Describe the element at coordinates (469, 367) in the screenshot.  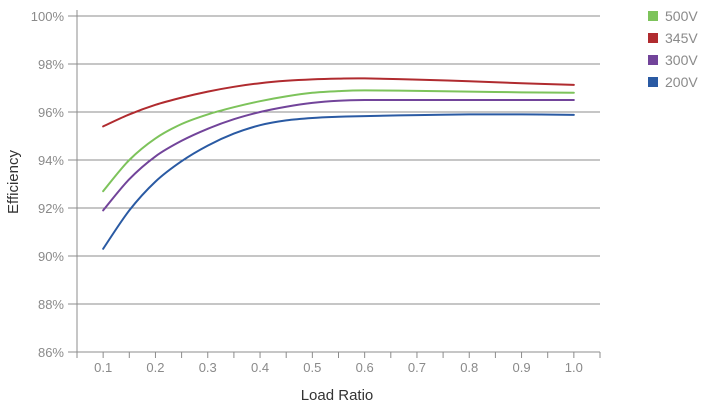
I see `x-tick-label: 0.8` at that location.